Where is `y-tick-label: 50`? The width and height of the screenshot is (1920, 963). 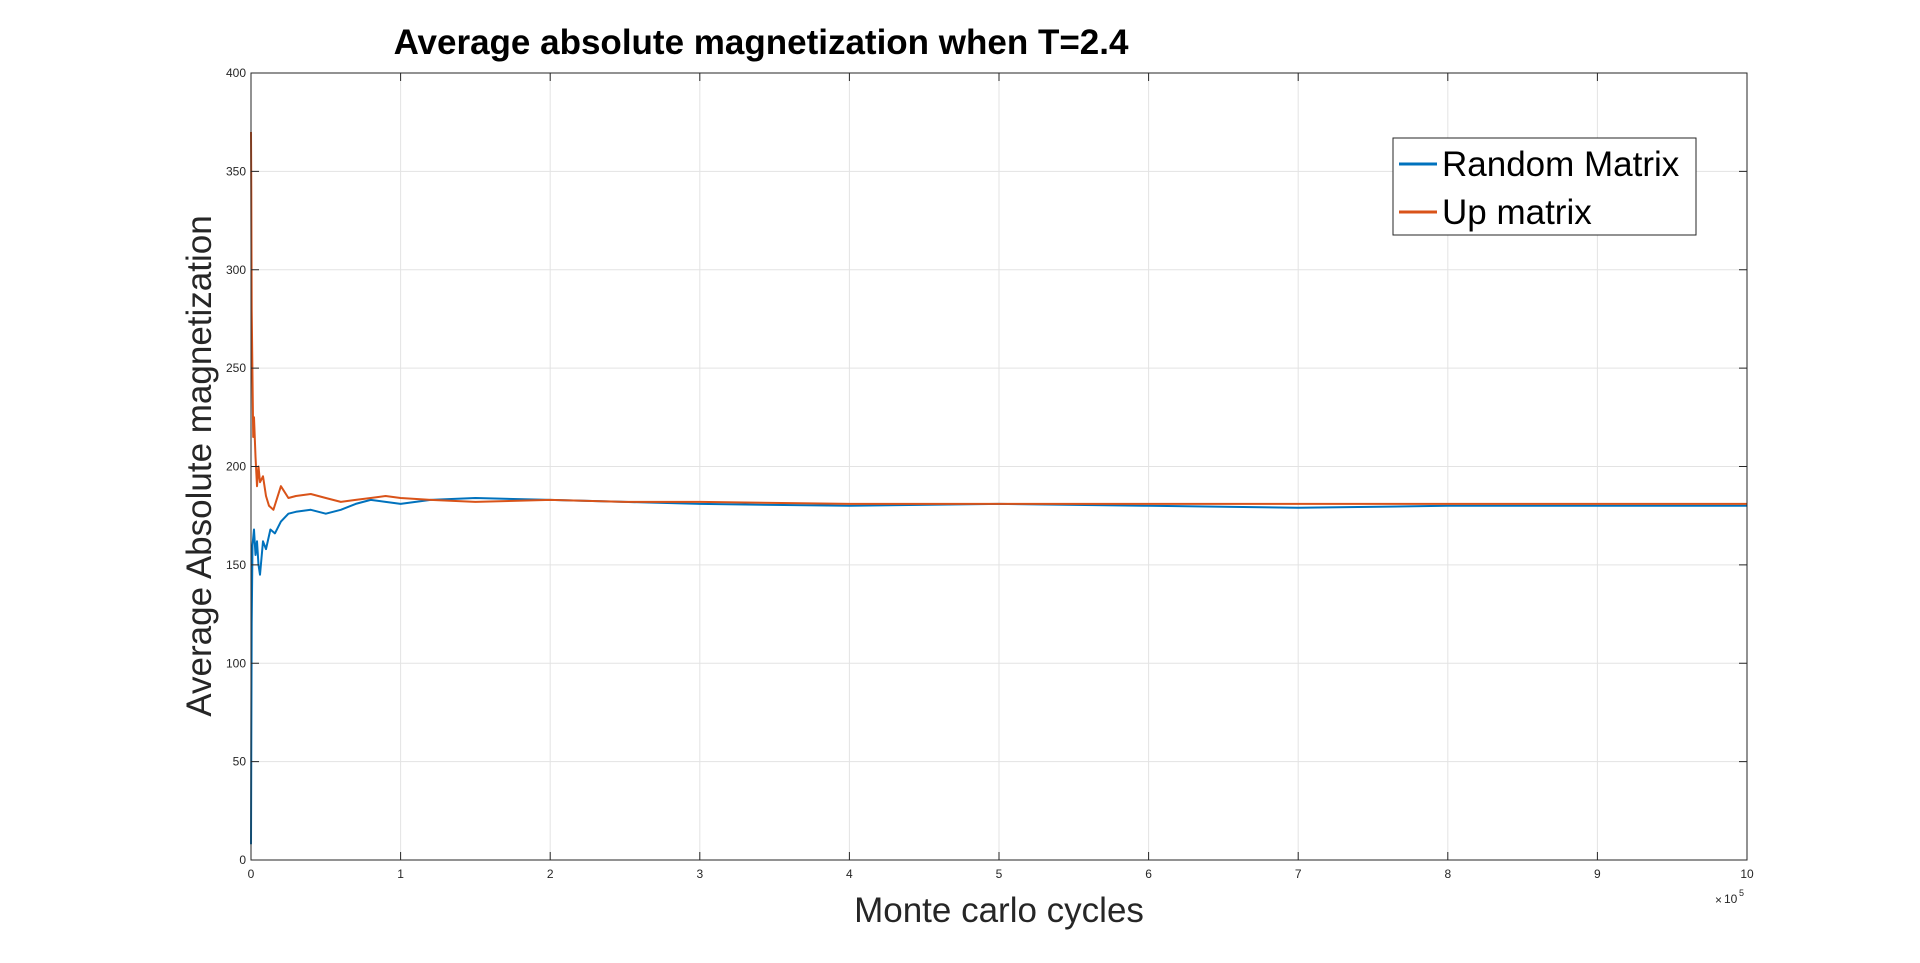
y-tick-label: 50 is located at coordinates (240, 762).